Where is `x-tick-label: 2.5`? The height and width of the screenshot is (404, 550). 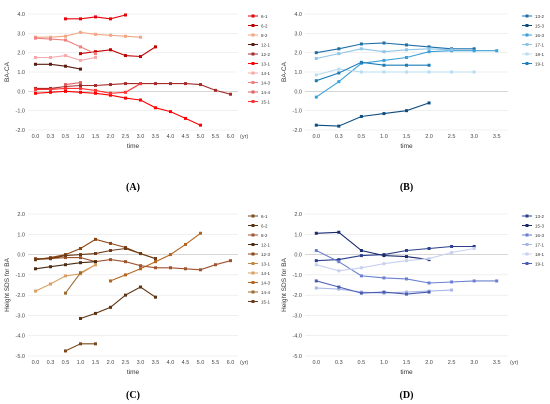 x-tick-label: 2.5 is located at coordinates (452, 137).